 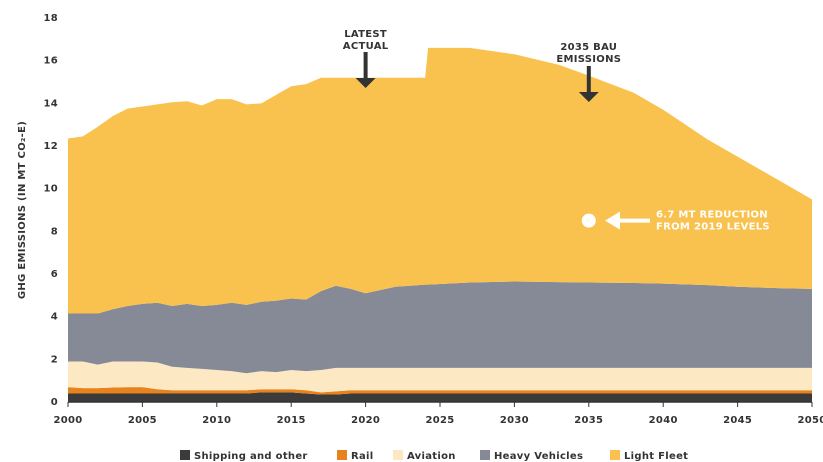 What do you see at coordinates (54, 317) in the screenshot?
I see `y-tick-label: 4` at bounding box center [54, 317].